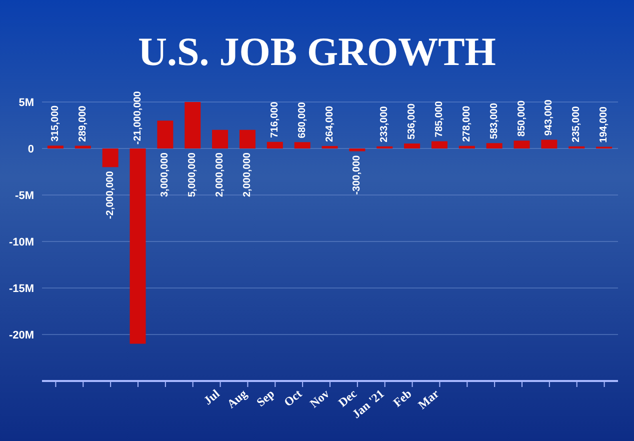 The image size is (634, 441). What do you see at coordinates (165, 174) in the screenshot?
I see `data-label: 3,000,000` at bounding box center [165, 174].